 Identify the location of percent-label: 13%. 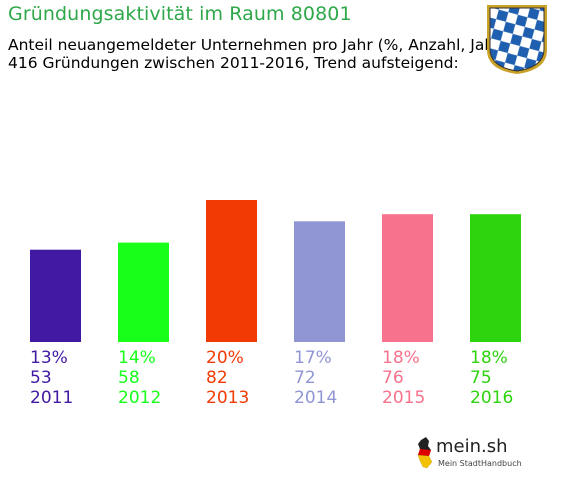
(49, 358).